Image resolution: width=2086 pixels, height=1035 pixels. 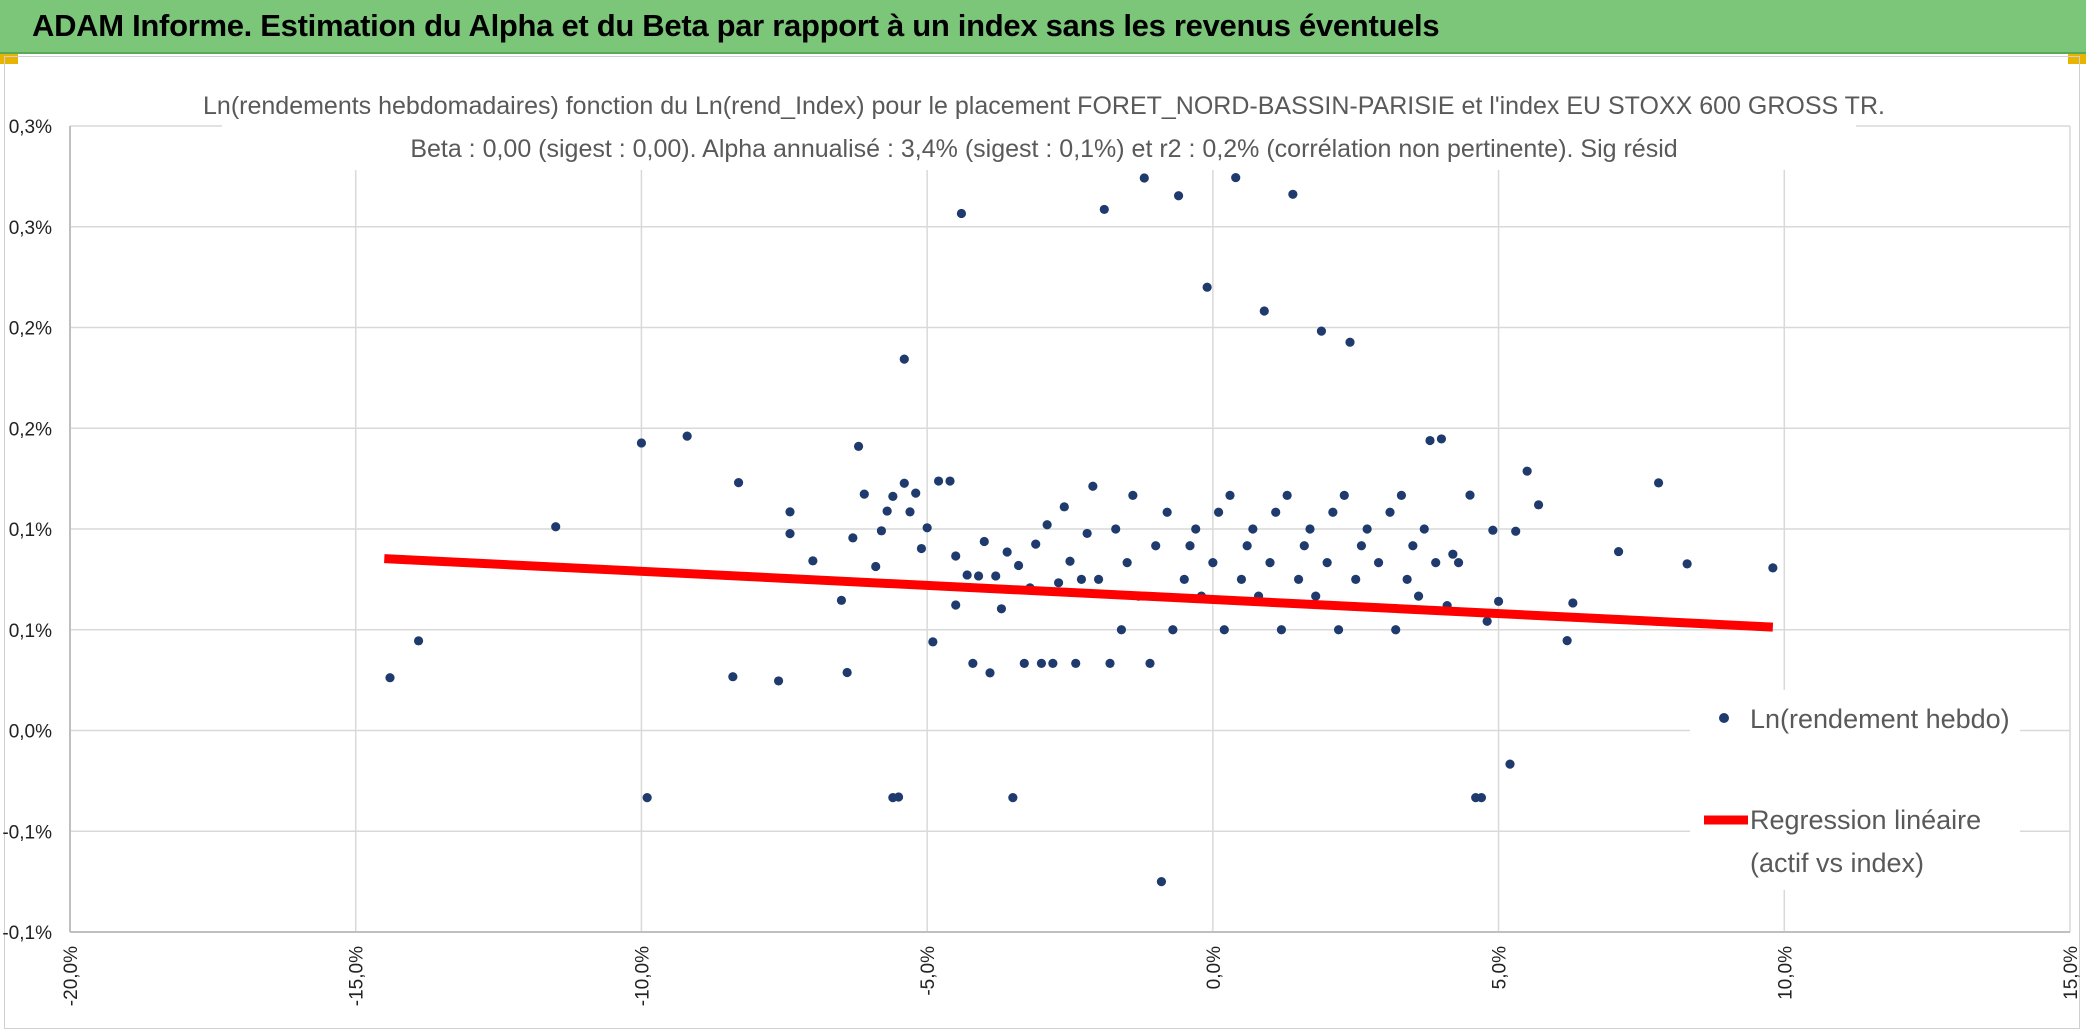 I want to click on y-tick-label: 0,2%, so click(x=30, y=429).